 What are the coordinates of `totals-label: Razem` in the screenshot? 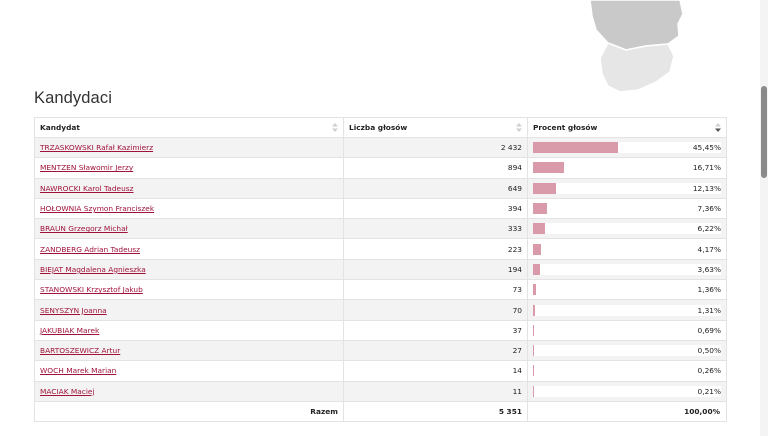 It's located at (189, 411).